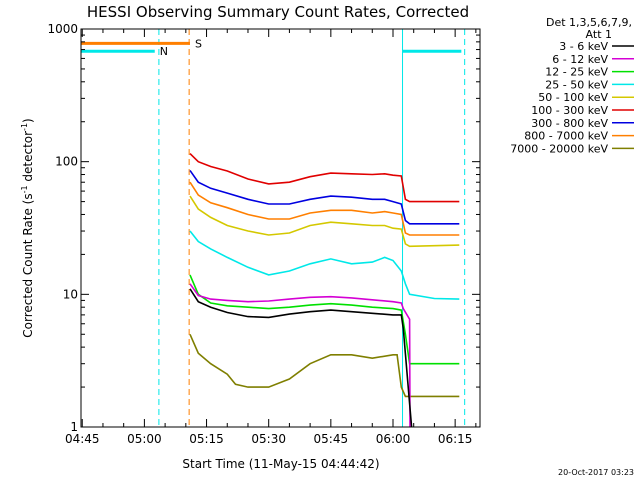 The height and width of the screenshot is (480, 640). Describe the element at coordinates (566, 136) in the screenshot. I see `legend-label: 800 - 7000 keV` at that location.